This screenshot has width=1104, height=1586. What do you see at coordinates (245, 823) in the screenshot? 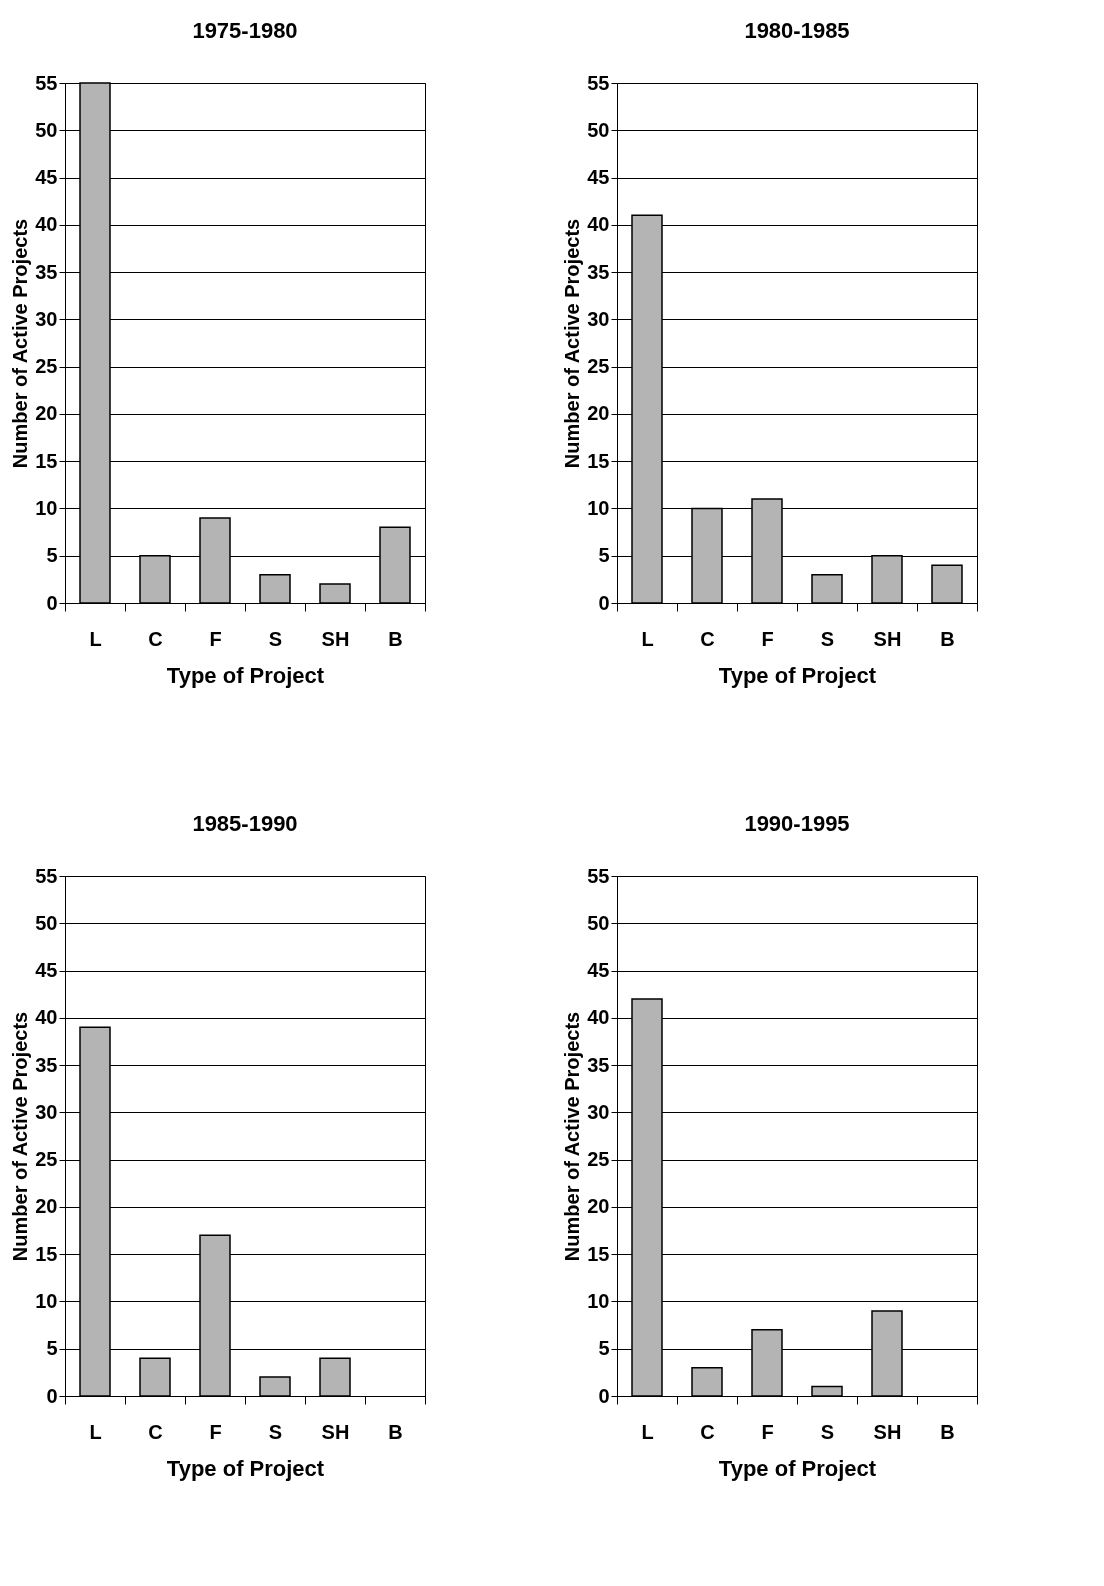
I see `chart-title: 1985-1990` at bounding box center [245, 823].